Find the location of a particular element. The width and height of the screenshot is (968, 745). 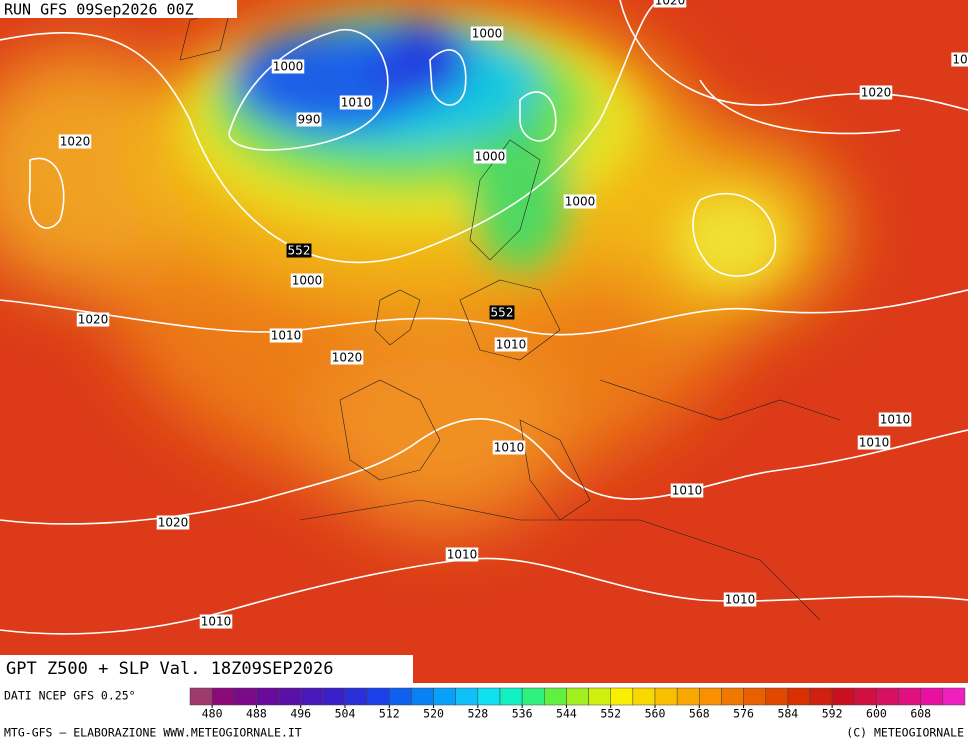

colorbar-tick-label: 584 is located at coordinates (787, 714).